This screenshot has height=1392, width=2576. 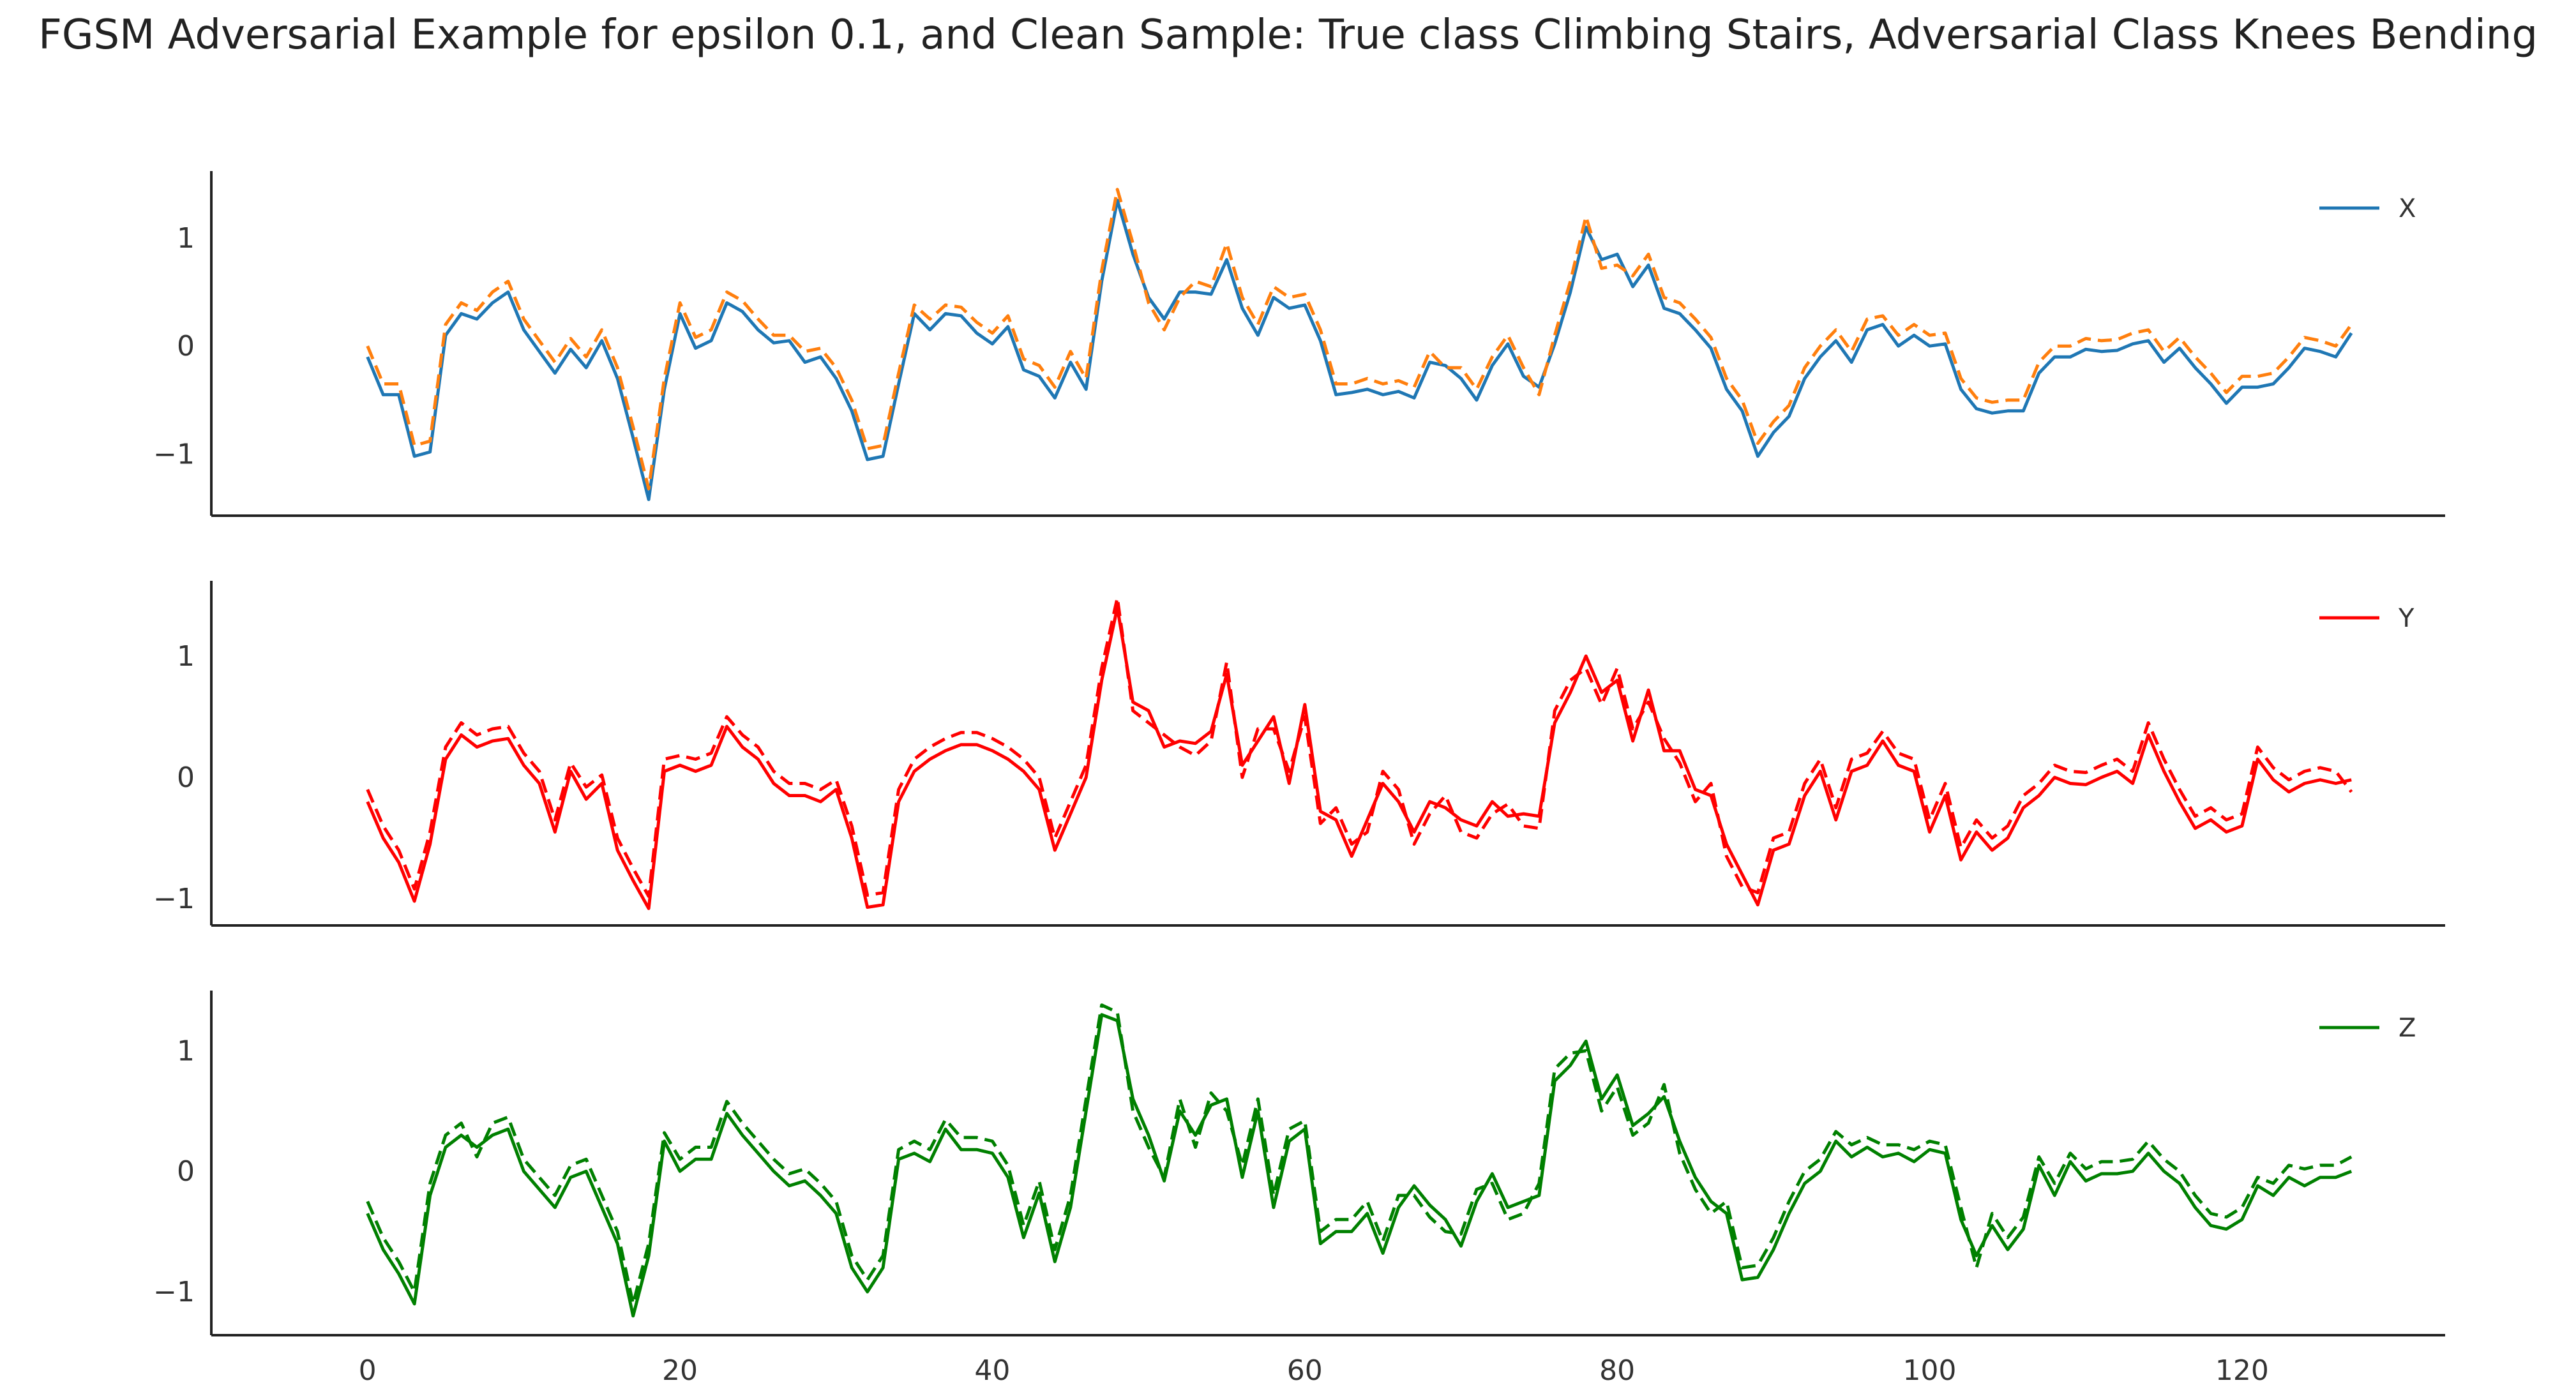 What do you see at coordinates (1305, 1370) in the screenshot?
I see `x-tick-label: 60` at bounding box center [1305, 1370].